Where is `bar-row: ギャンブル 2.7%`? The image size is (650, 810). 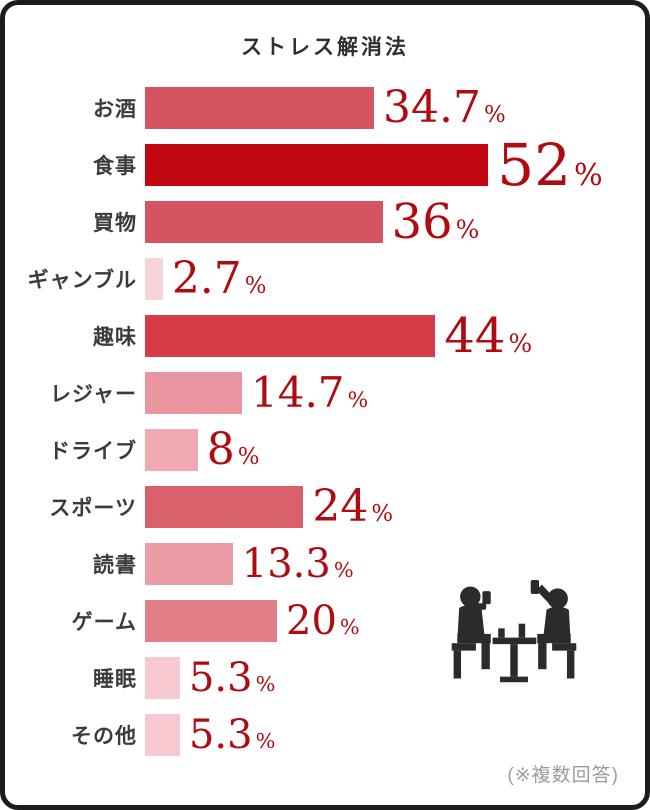 bar-row: ギャンブル 2.7% is located at coordinates (325, 278).